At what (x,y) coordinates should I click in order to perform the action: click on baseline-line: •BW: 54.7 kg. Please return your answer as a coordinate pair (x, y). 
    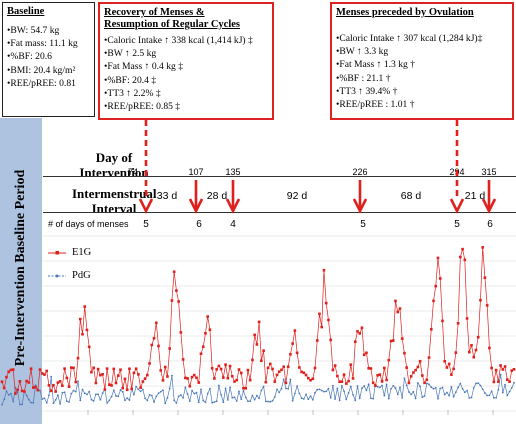
    Looking at the image, I should click on (33, 30).